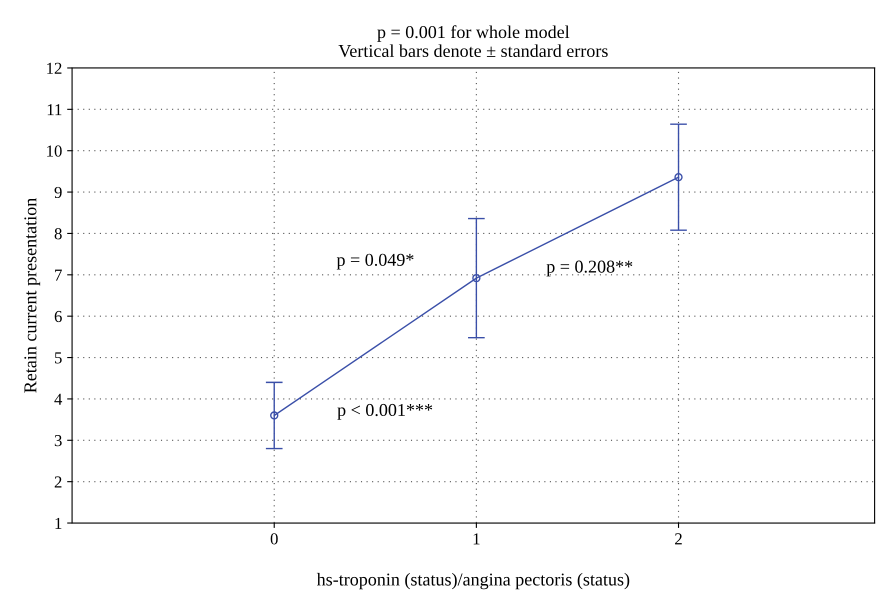 The image size is (879, 591). Describe the element at coordinates (58, 523) in the screenshot. I see `y-tick-label: 1` at that location.